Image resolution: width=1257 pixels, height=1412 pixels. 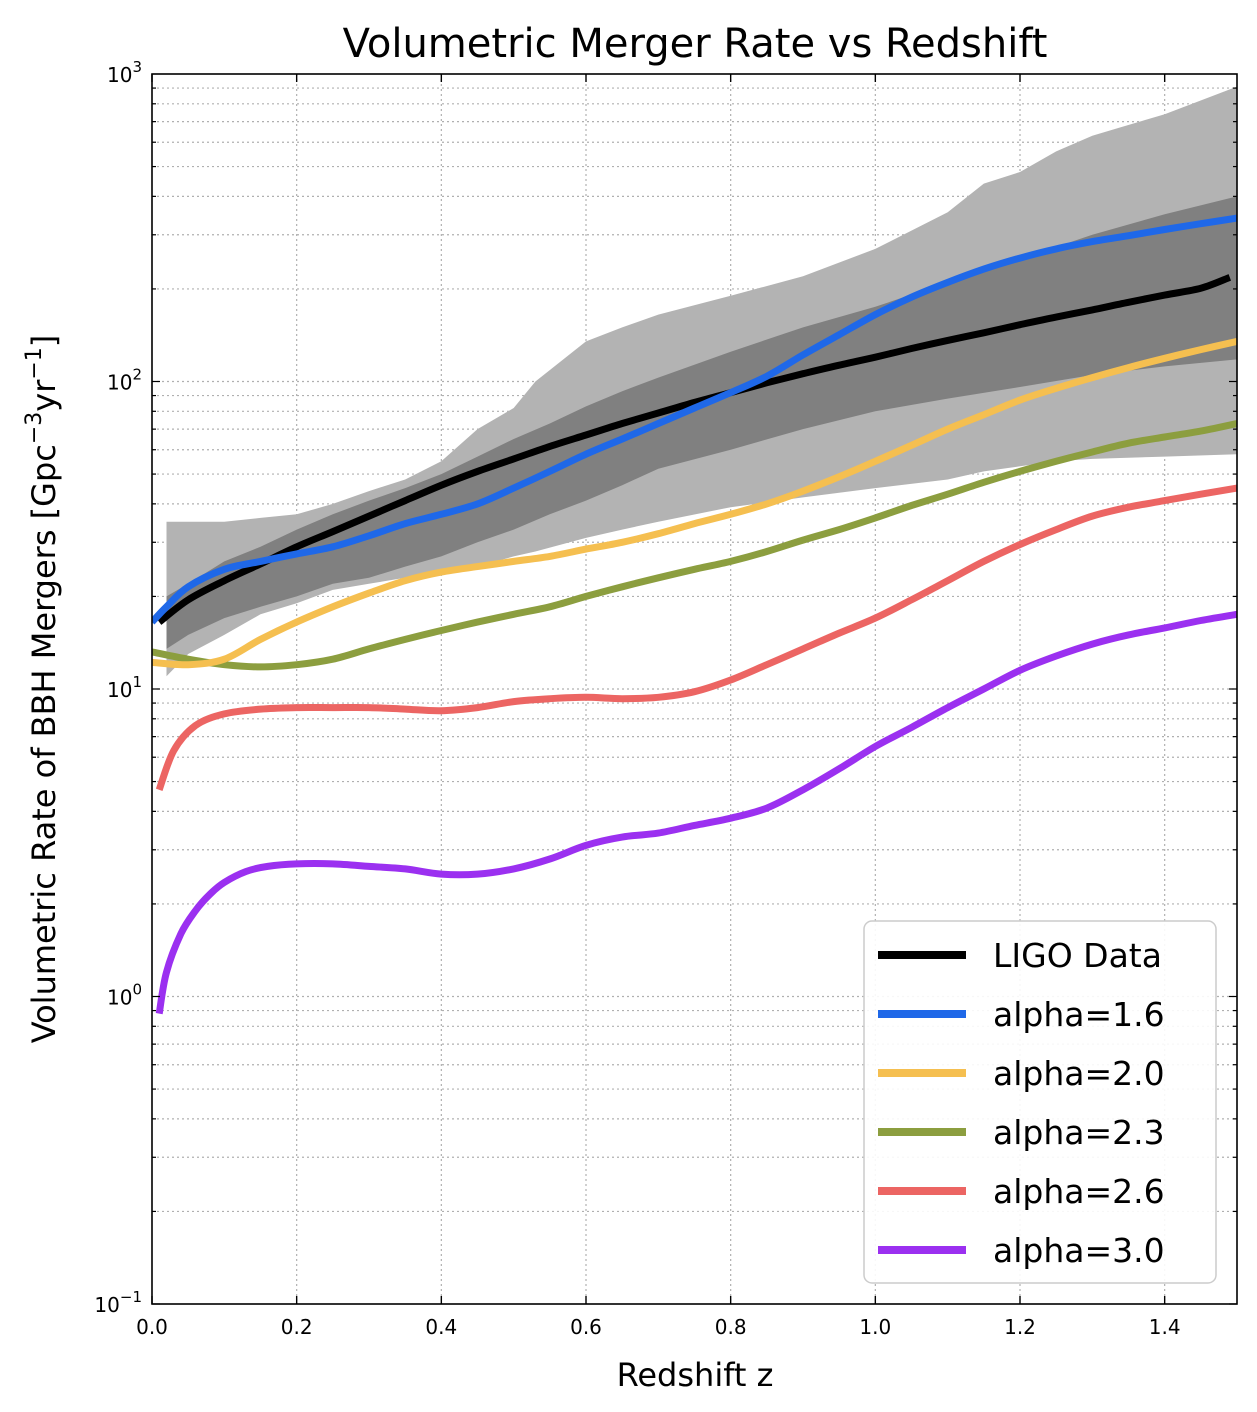 What do you see at coordinates (44, 341) in the screenshot?
I see `y-axis-label-end: ]` at bounding box center [44, 341].